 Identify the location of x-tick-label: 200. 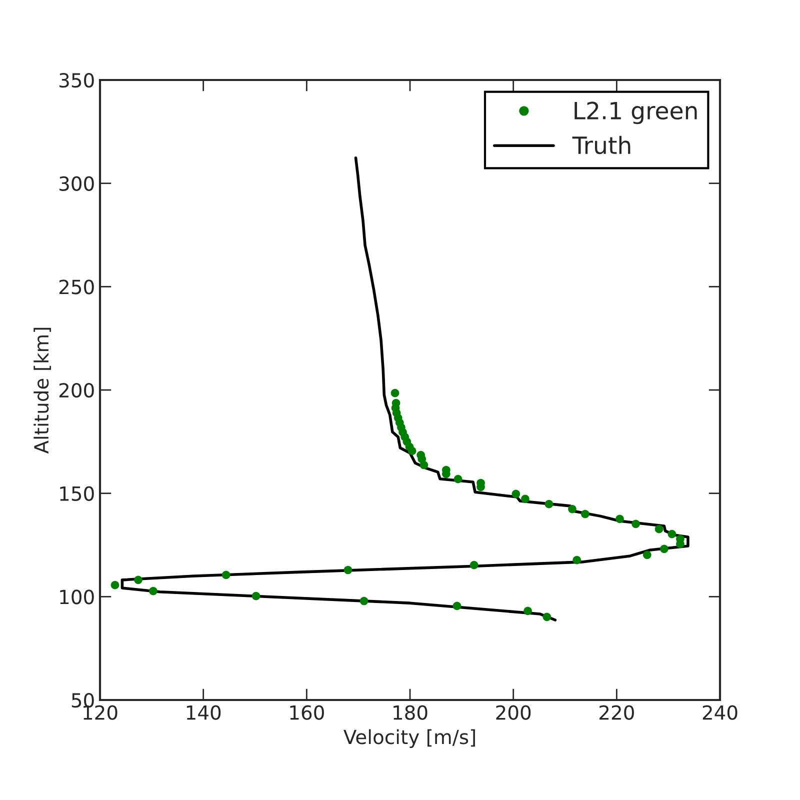
(513, 712).